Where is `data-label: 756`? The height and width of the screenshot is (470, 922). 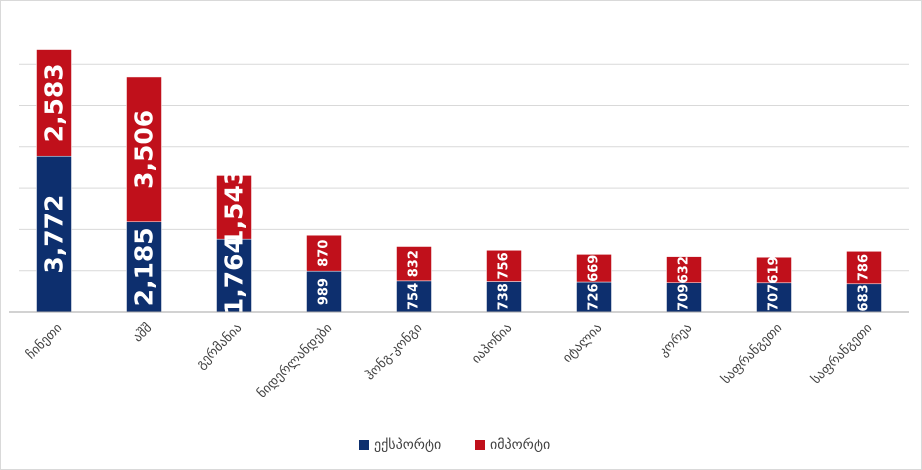 data-label: 756 is located at coordinates (504, 265).